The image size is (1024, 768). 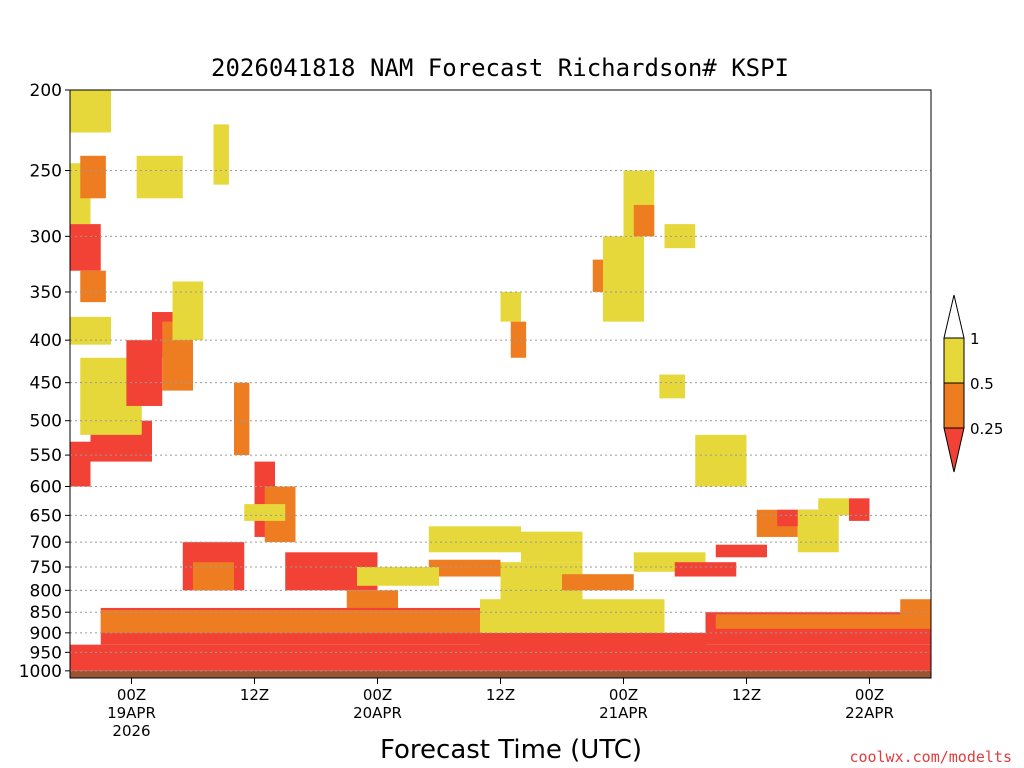 What do you see at coordinates (869, 713) in the screenshot?
I see `x-tick-label-6-1: 22APR` at bounding box center [869, 713].